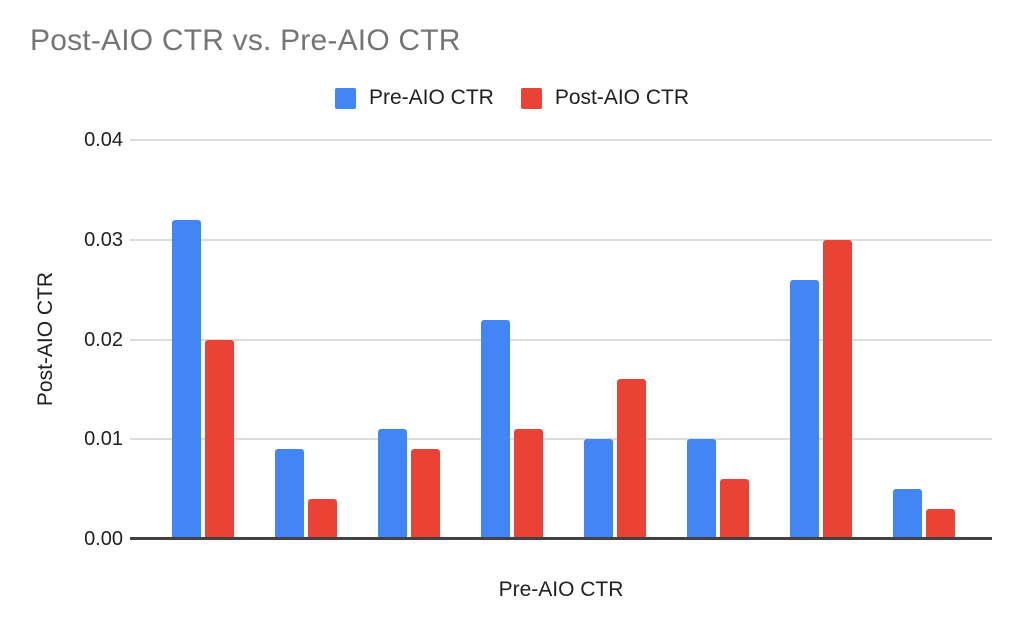  I want to click on chart-title: Post-AIO CTR vs. Pre-AIO CTR, so click(245, 40).